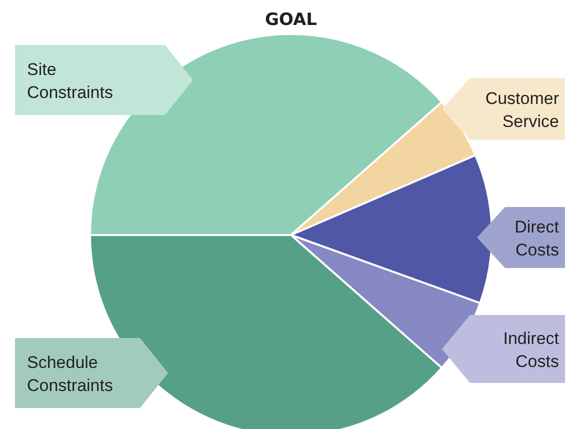  Describe the element at coordinates (291, 20) in the screenshot. I see `chart-title: GOAL` at that location.